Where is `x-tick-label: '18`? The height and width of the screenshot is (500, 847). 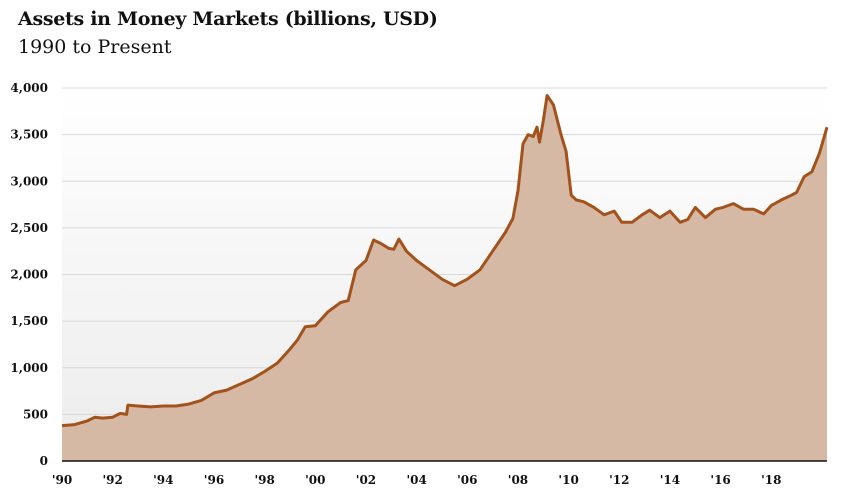 x-tick-label: '18 is located at coordinates (771, 480).